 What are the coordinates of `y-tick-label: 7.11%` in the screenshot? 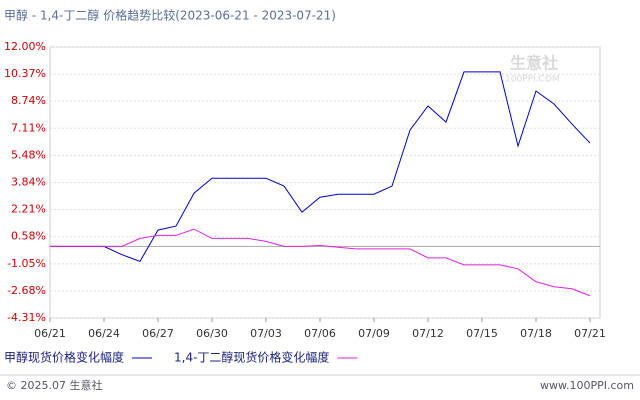 It's located at (28, 127).